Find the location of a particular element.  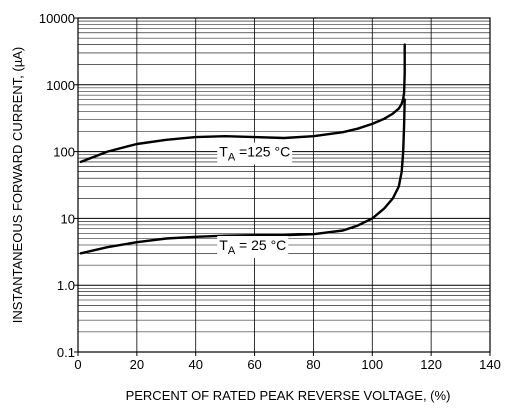

x-tick-label: 60 is located at coordinates (254, 364).